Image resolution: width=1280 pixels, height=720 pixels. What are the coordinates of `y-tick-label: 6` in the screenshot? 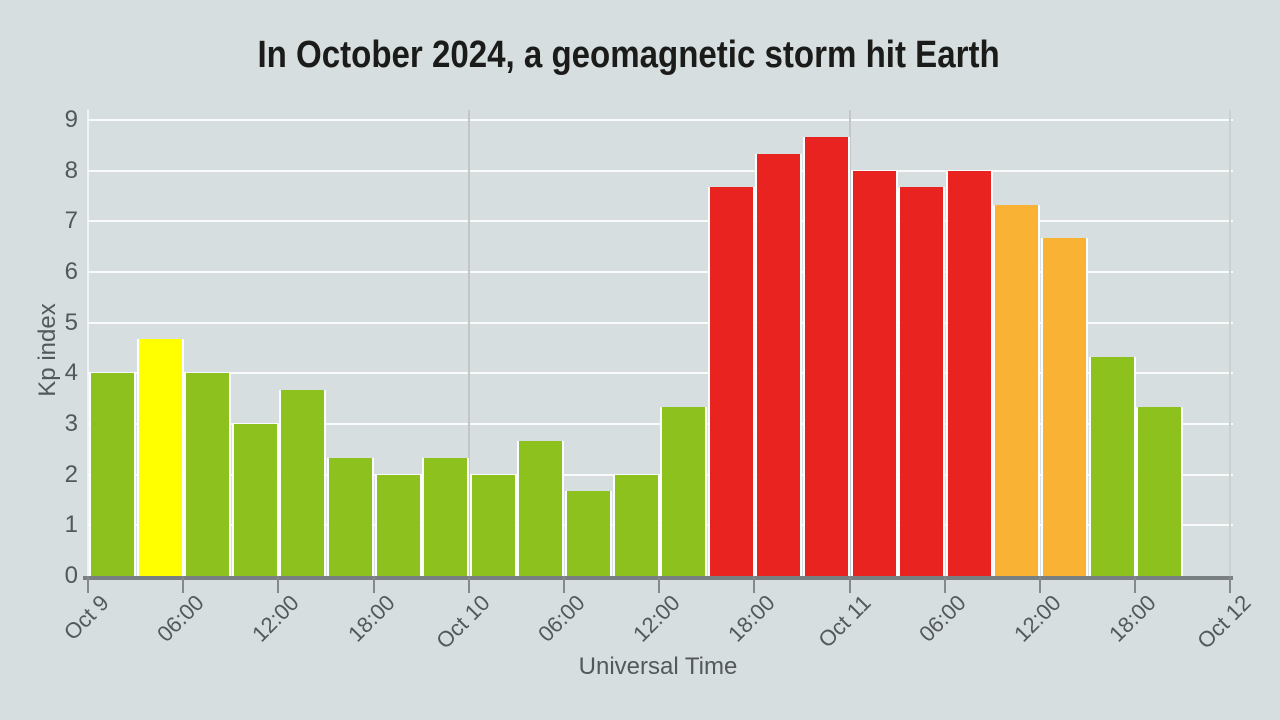 It's located at (71, 271).